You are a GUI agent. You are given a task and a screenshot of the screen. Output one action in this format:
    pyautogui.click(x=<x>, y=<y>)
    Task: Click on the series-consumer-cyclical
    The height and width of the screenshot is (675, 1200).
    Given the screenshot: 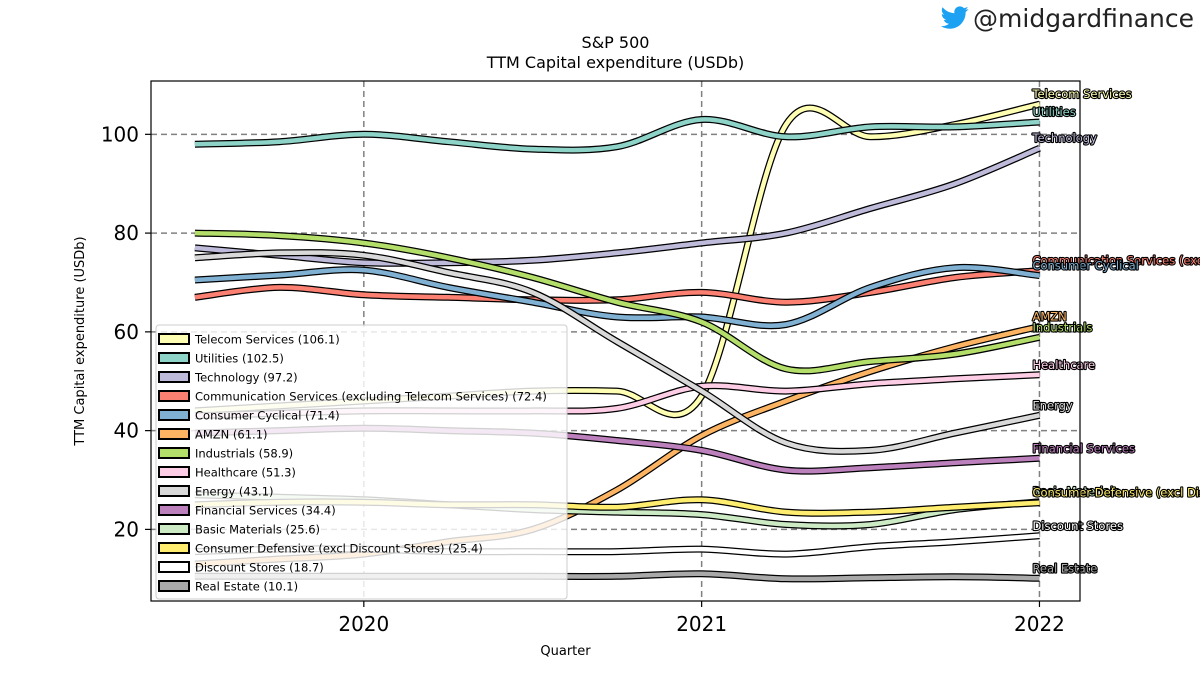 What is the action you would take?
    pyautogui.click(x=617, y=296)
    